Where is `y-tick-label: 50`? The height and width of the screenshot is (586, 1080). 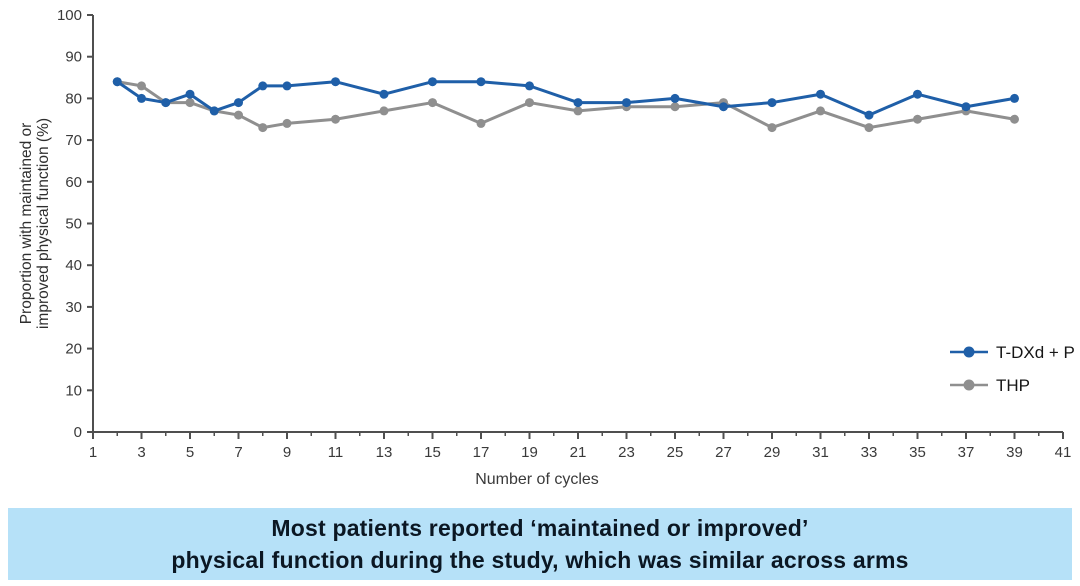
y-tick-label: 50 is located at coordinates (73, 224).